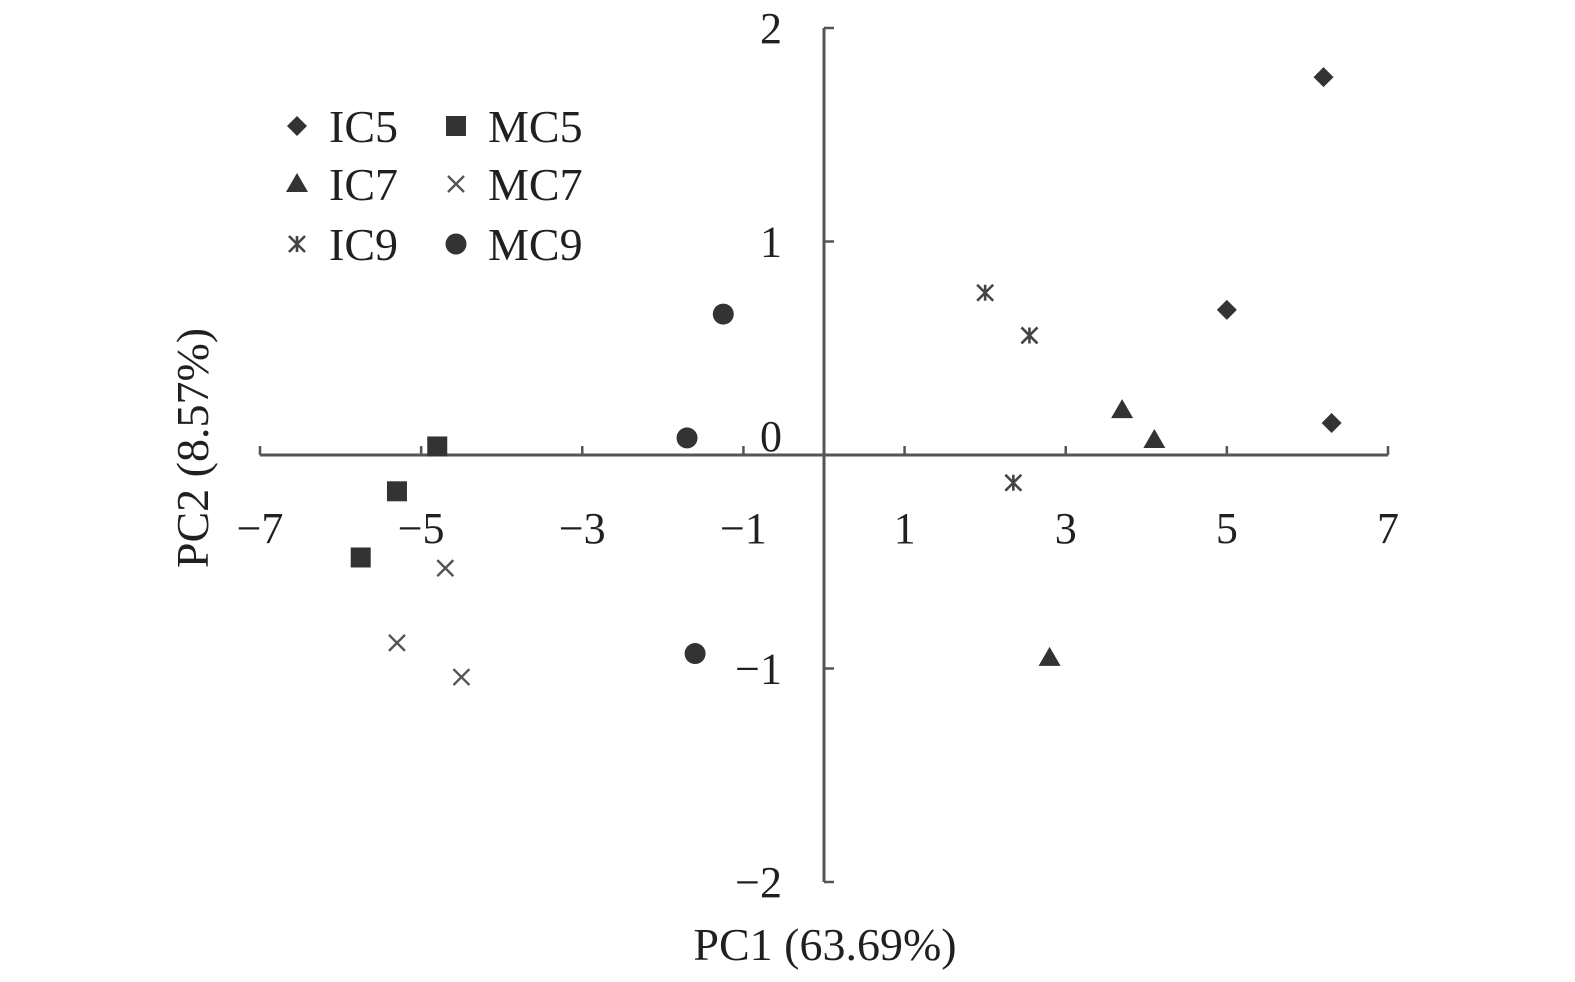  I want to click on legend-label: IC9, so click(363, 244).